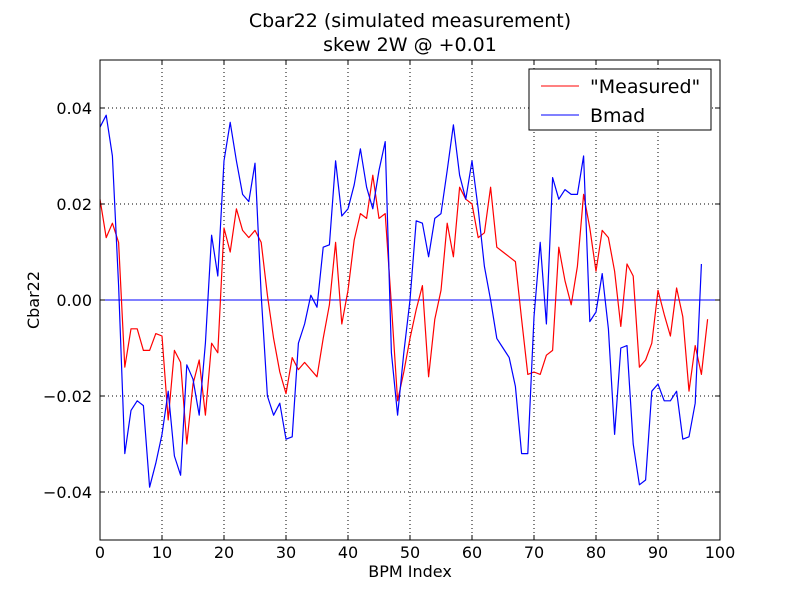 This screenshot has width=800, height=600. I want to click on y-tick-label: 0.04, so click(74, 108).